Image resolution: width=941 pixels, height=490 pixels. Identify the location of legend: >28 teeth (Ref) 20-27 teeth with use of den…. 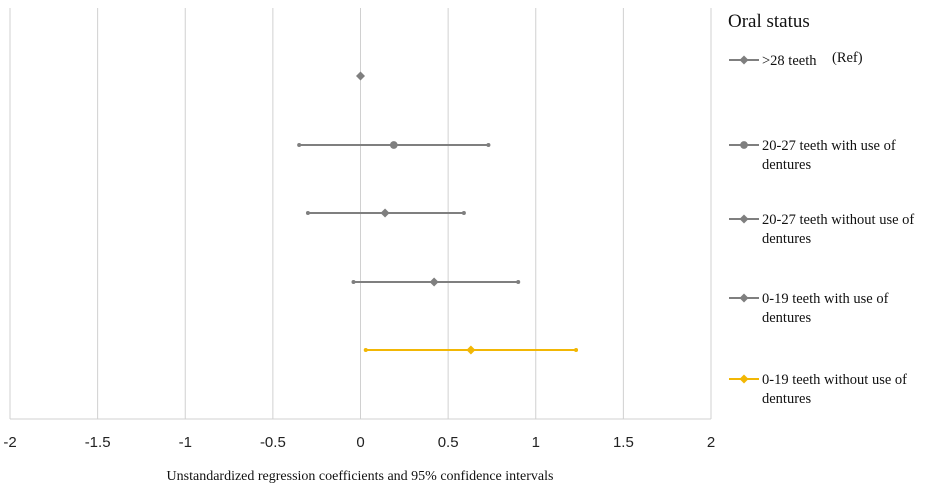
(821, 228).